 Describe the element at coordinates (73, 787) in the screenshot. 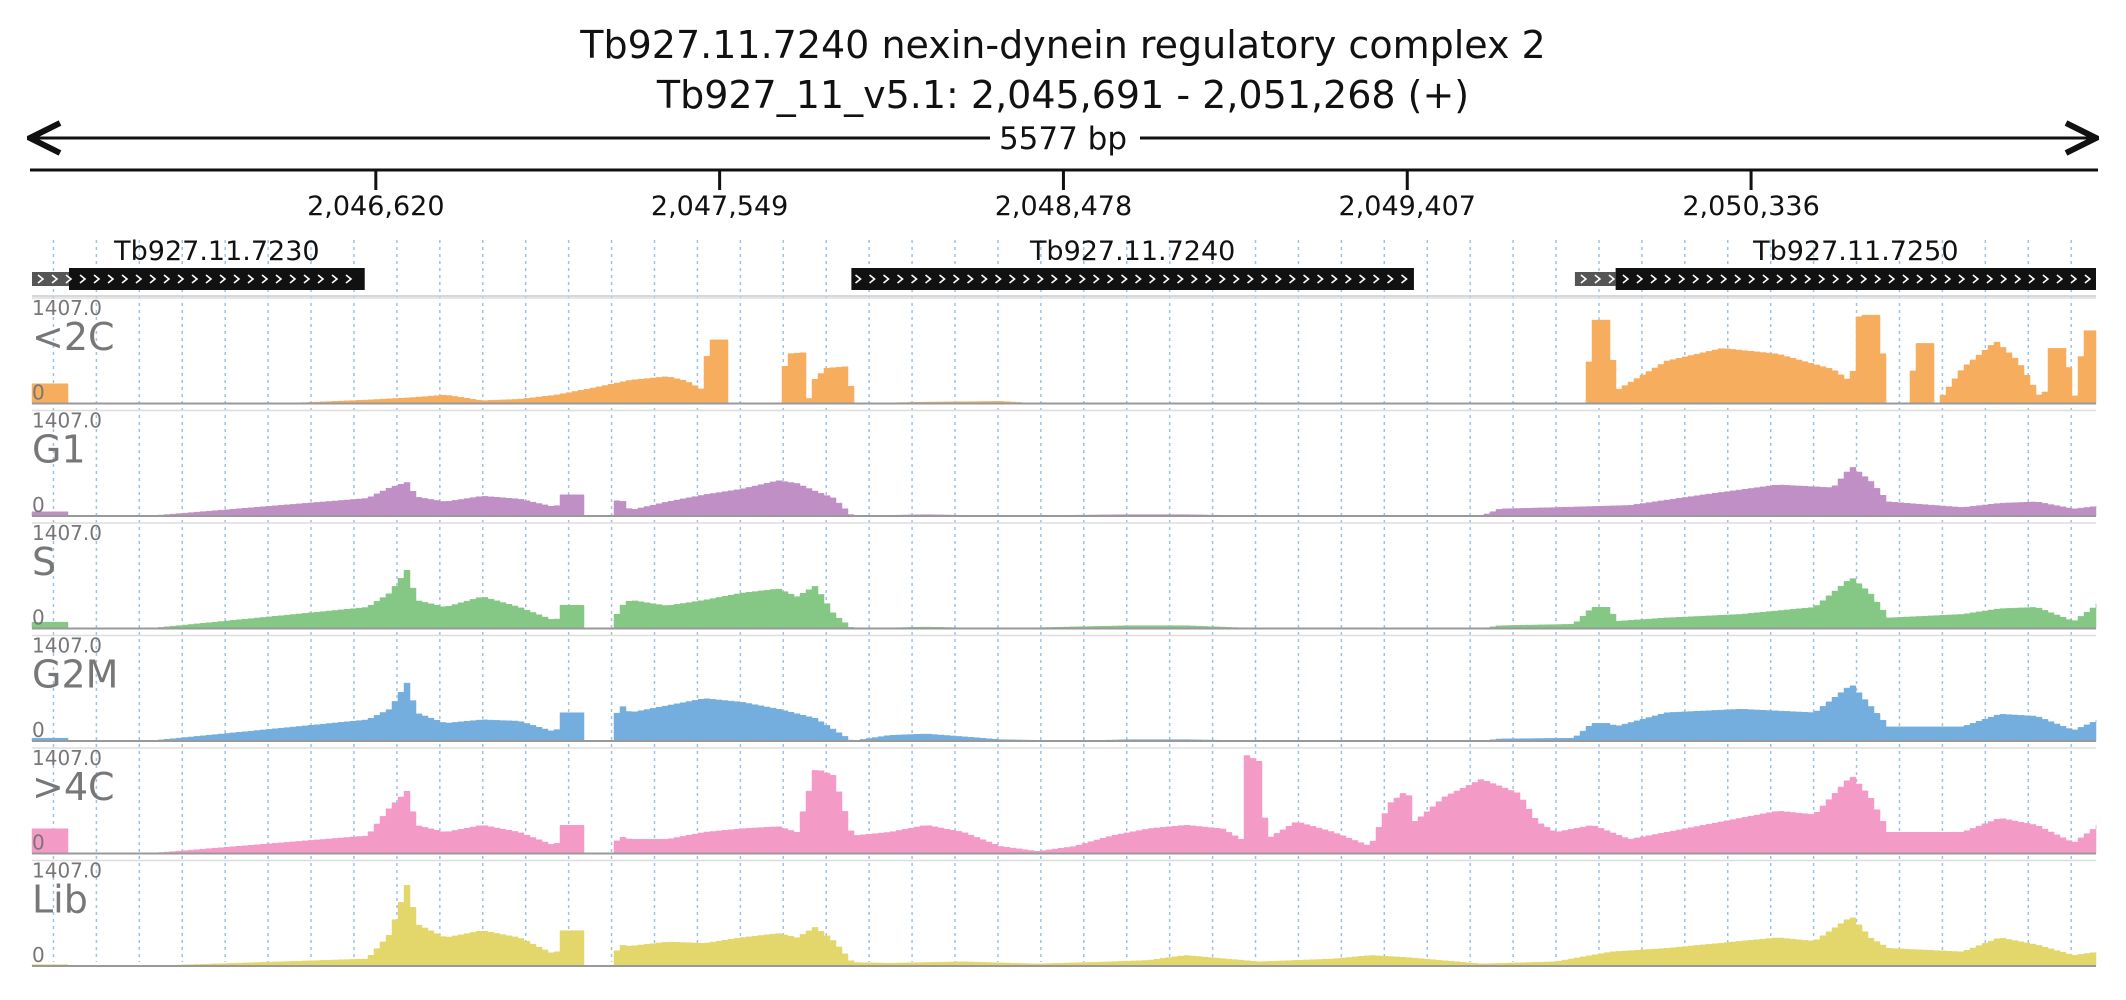

I see `track-label: >4C` at that location.